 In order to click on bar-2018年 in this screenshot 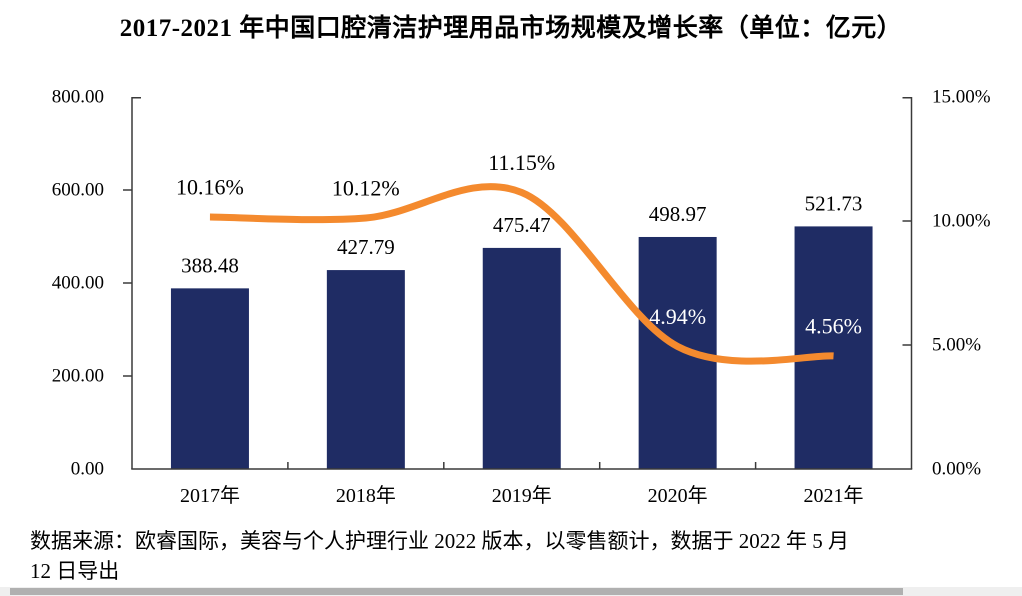, I will do `click(365, 369)`.